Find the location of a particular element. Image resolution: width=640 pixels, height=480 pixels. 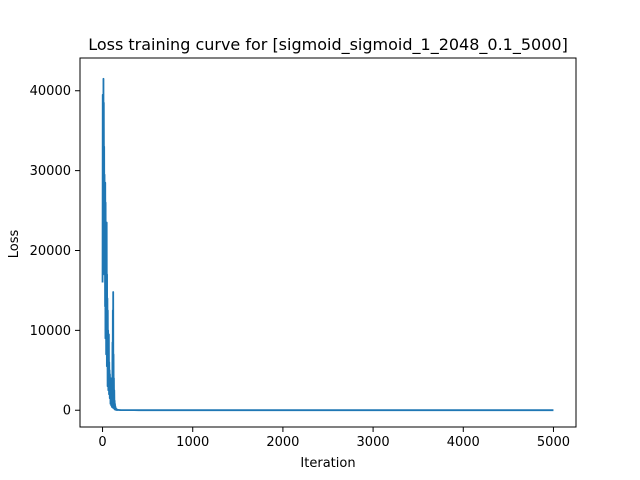

y-tick-label: 10000 is located at coordinates (50, 331).